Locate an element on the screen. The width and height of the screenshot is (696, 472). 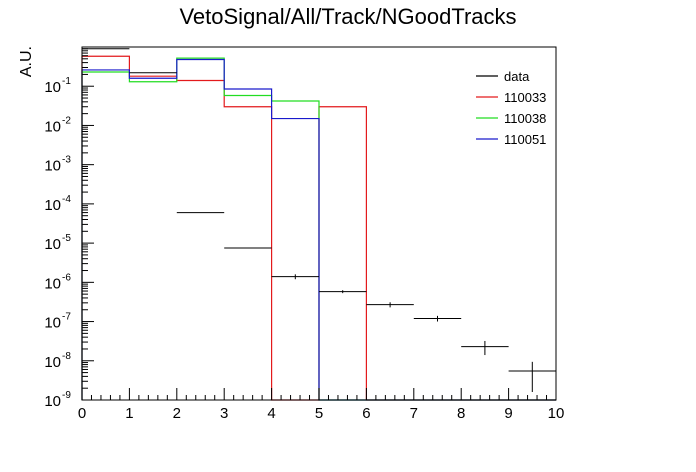
legend: data 110033 110038 110051 is located at coordinates (511, 108).